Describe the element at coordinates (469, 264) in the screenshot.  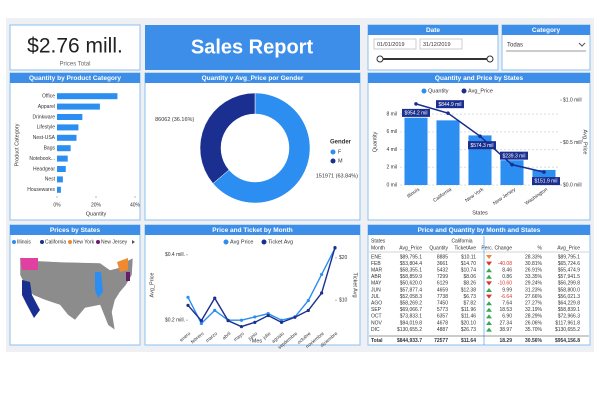
I see `table-cell: $14.70` at that location.